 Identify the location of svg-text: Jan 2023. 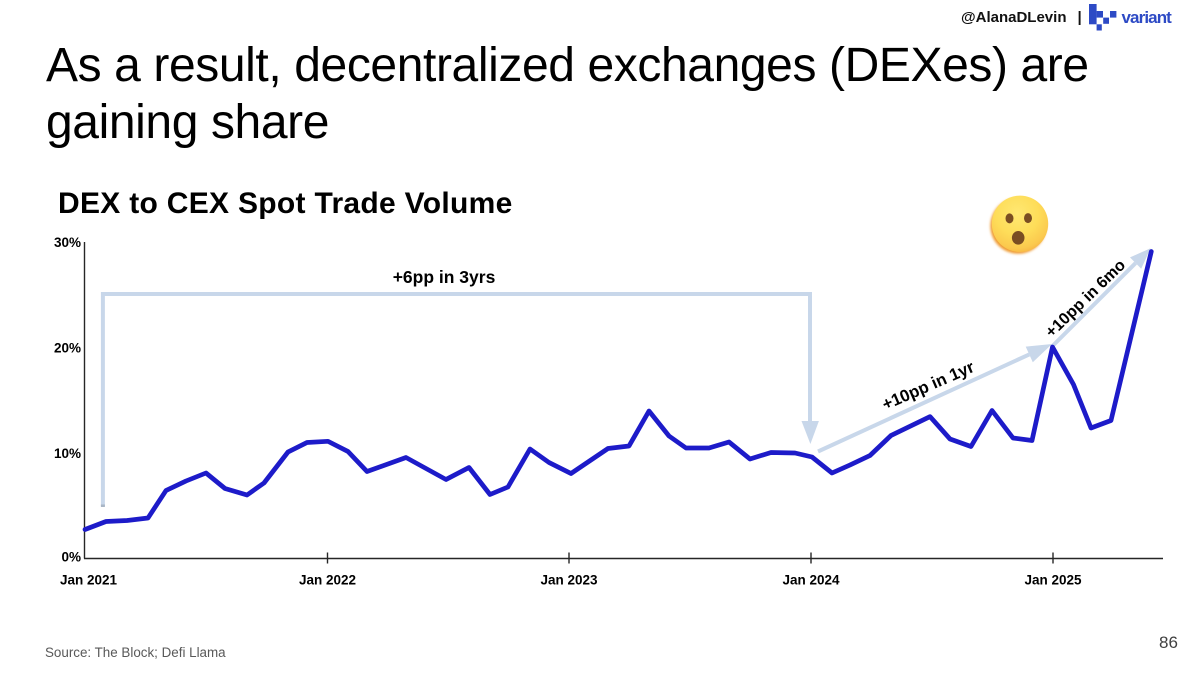
(569, 580).